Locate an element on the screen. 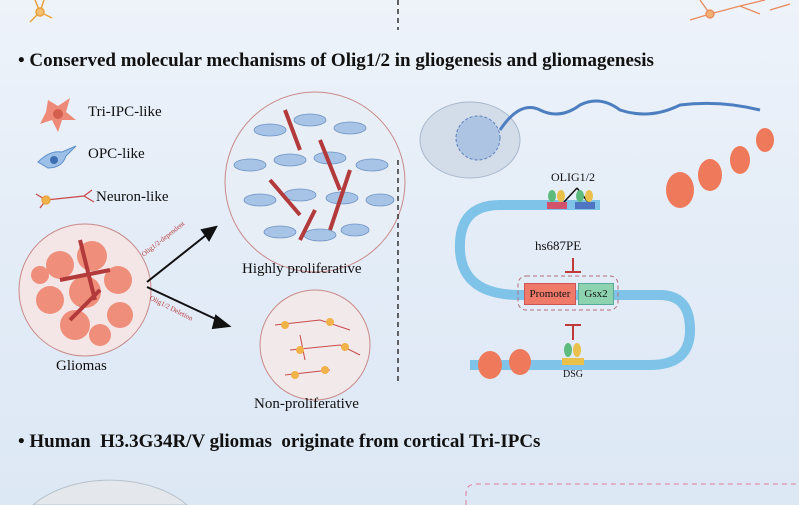  repression-upper is located at coordinates (573, 265).